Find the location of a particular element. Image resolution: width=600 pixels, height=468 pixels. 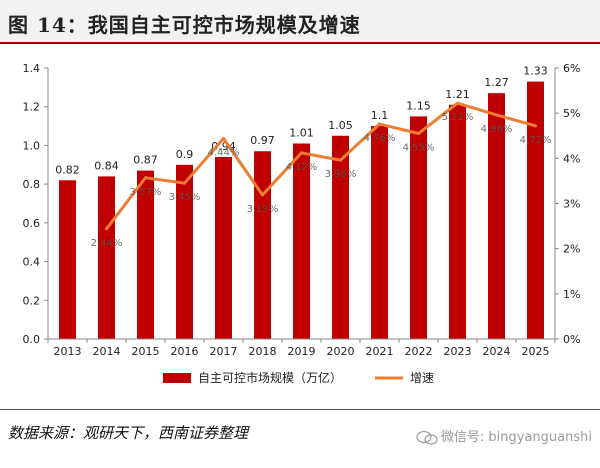

growth-point-2016 is located at coordinates (184, 183).